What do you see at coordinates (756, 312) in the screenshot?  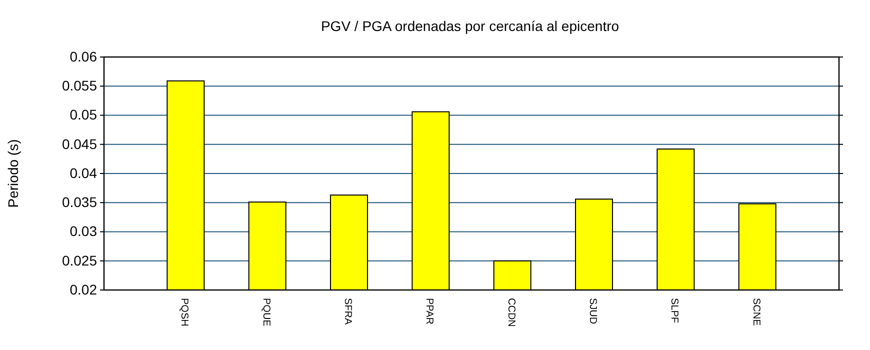 I see `x-tick-label: SCNE` at bounding box center [756, 312].